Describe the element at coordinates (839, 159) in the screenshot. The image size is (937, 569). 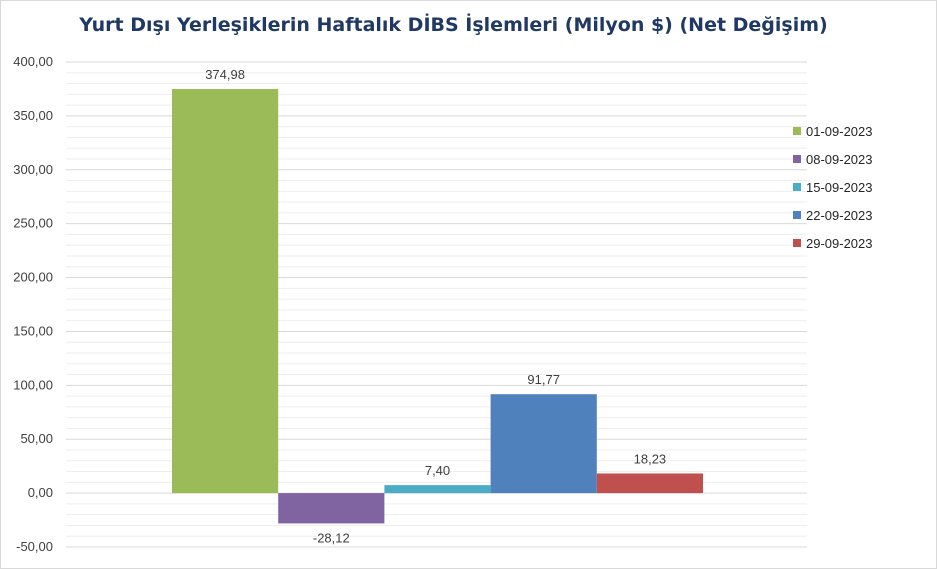
I see `legend-label: 08-09-2023` at that location.